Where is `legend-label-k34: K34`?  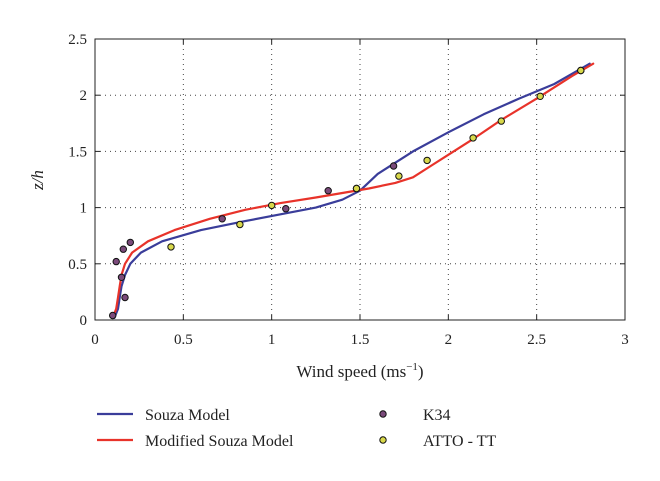
legend-label-k34: K34 is located at coordinates (437, 415).